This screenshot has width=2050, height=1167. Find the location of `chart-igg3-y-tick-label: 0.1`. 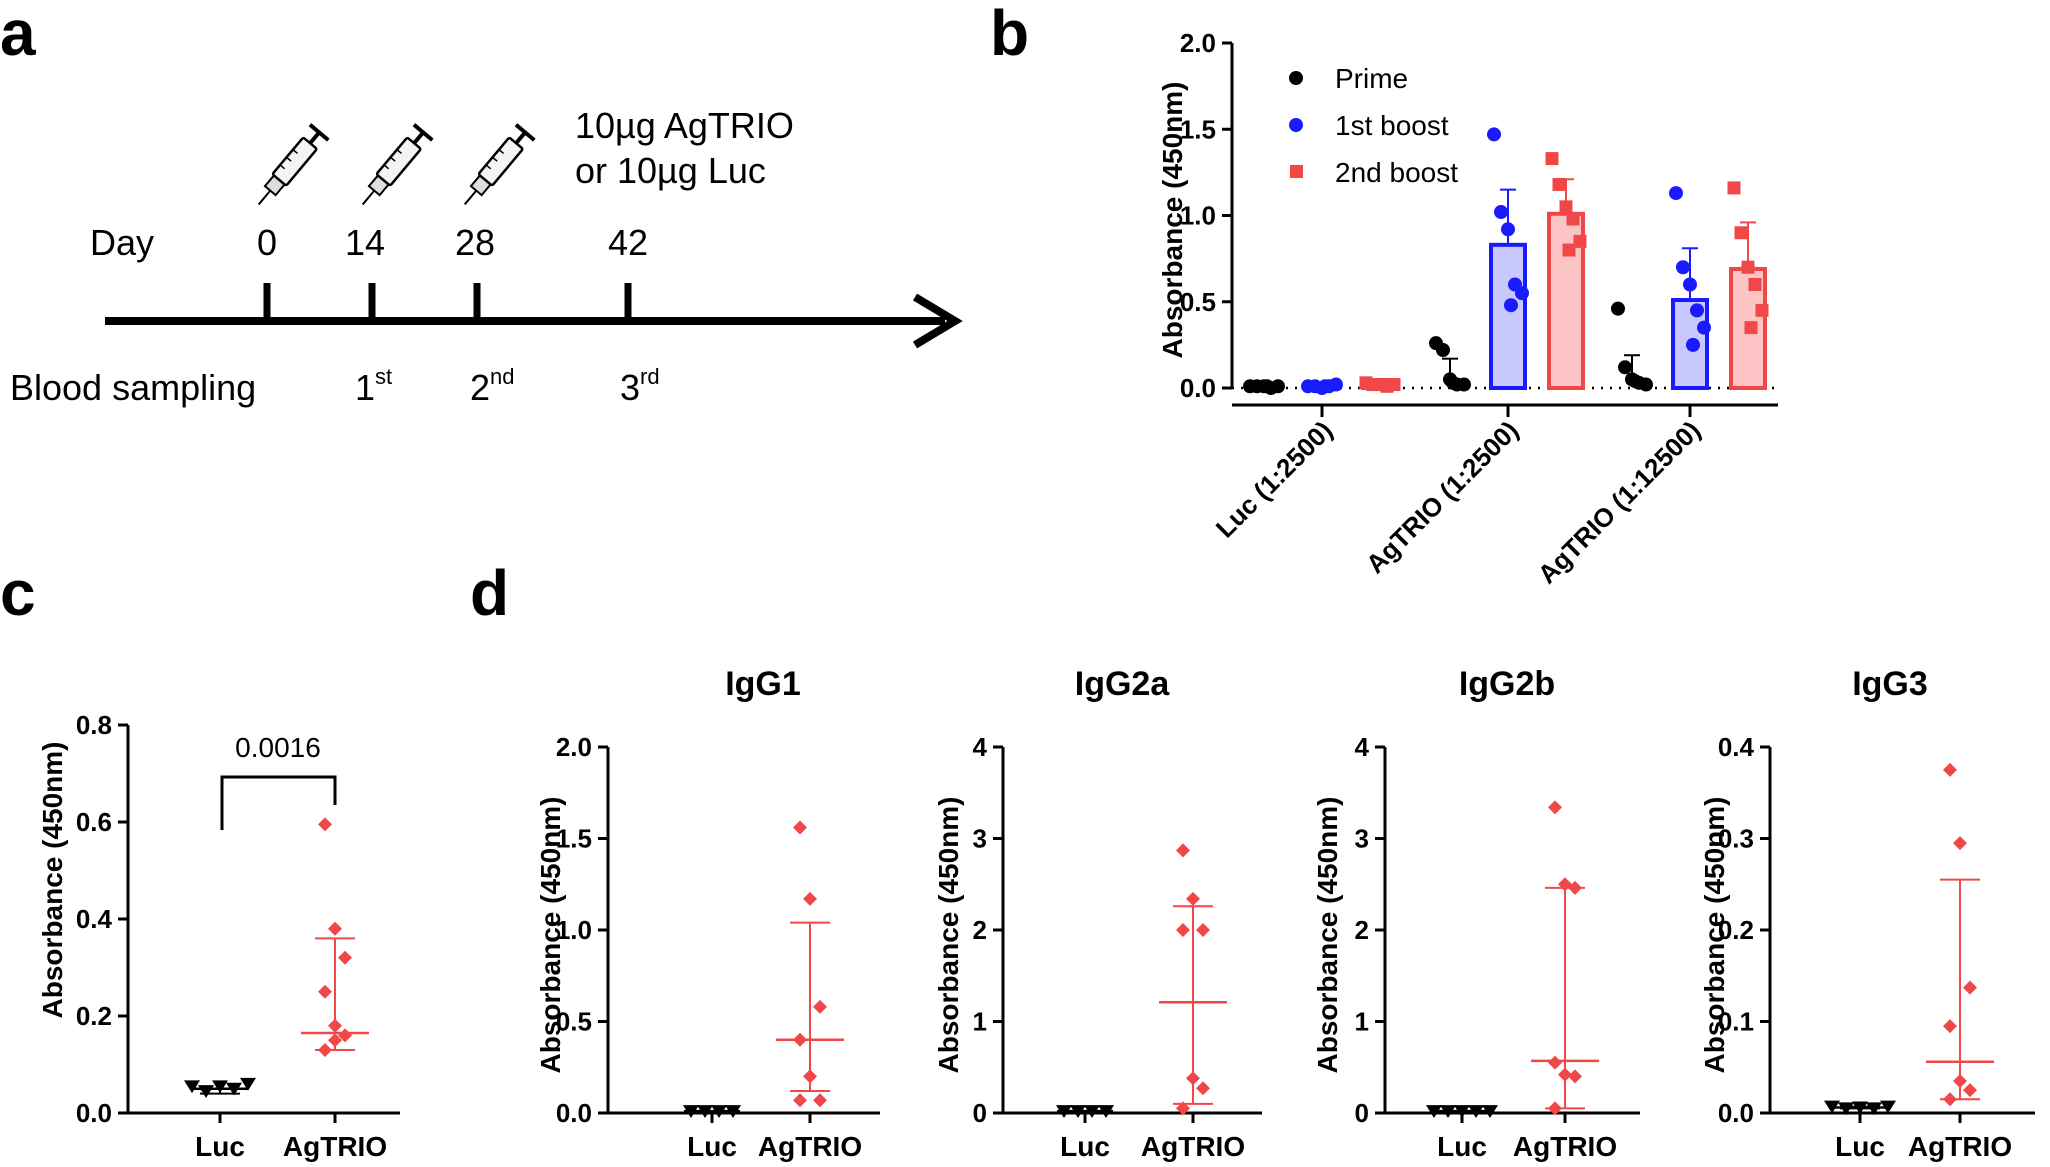

chart-igg3-y-tick-label: 0.1 is located at coordinates (1736, 1022).